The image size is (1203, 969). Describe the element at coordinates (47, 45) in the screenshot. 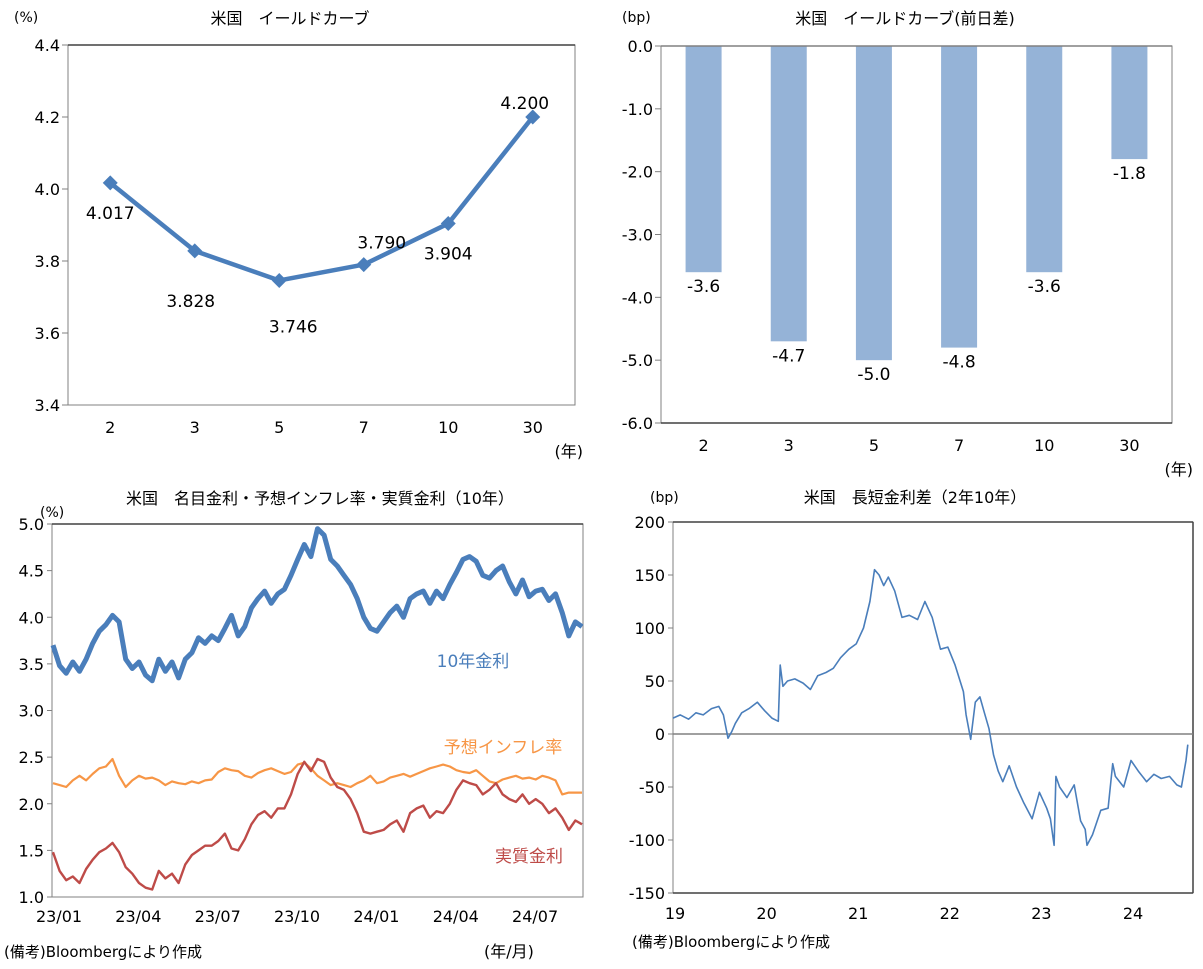

I see `y-tick-label: 4.4` at that location.